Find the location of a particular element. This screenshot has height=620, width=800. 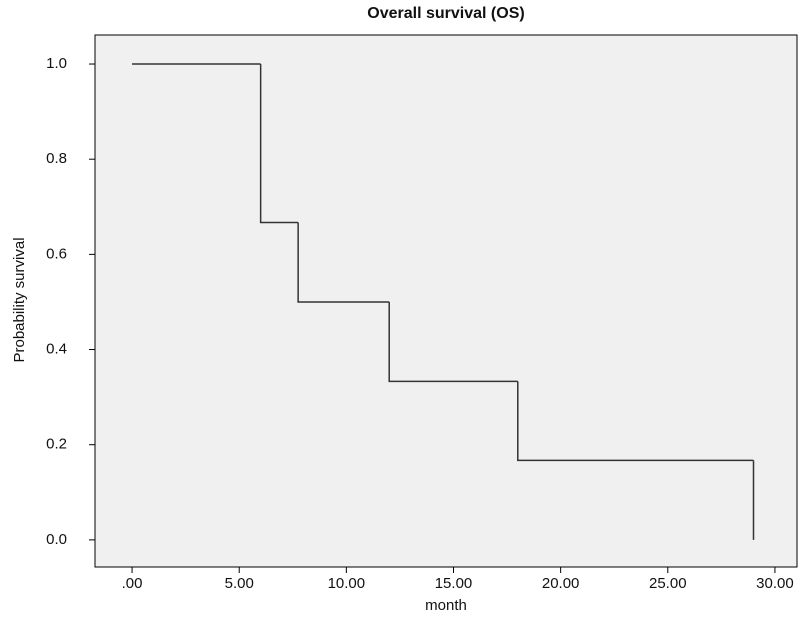

x-tick-label: 5.00 is located at coordinates (239, 583).